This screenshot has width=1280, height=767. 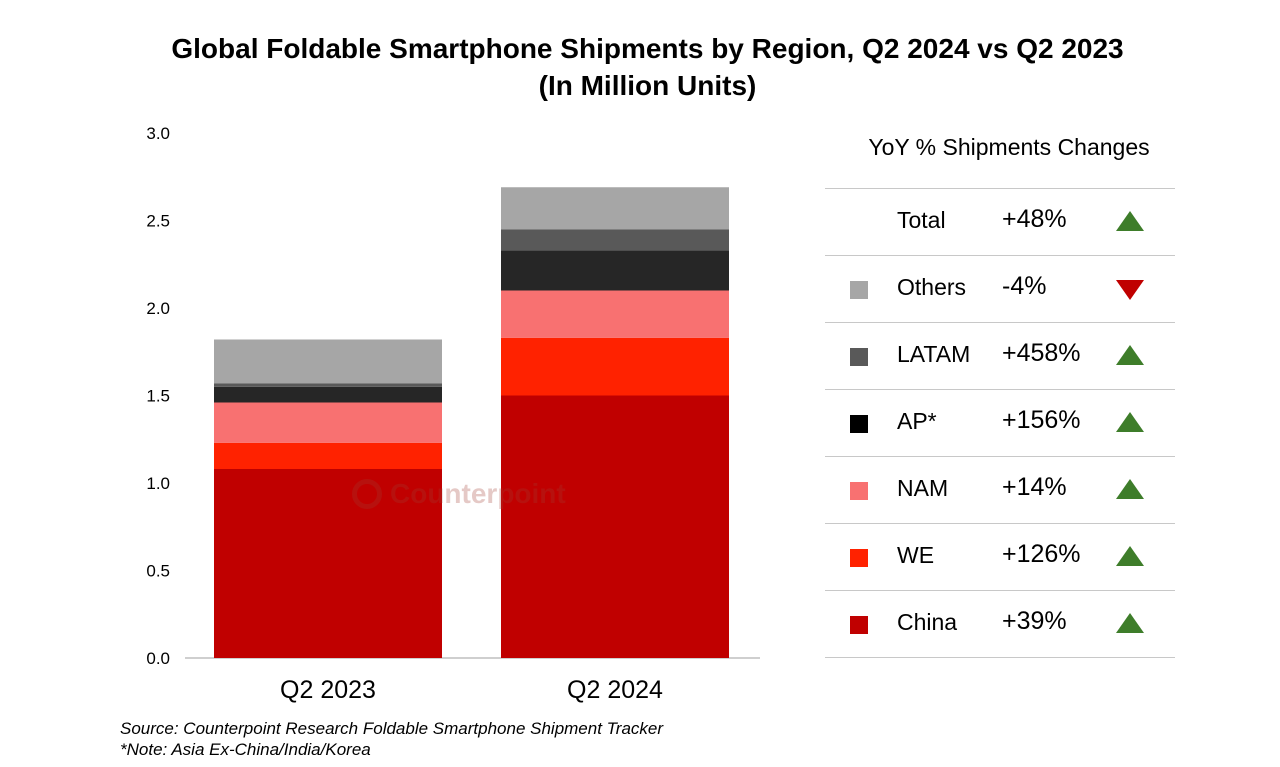 I want to click on counterpoint-logo-icon, so click(x=367, y=494).